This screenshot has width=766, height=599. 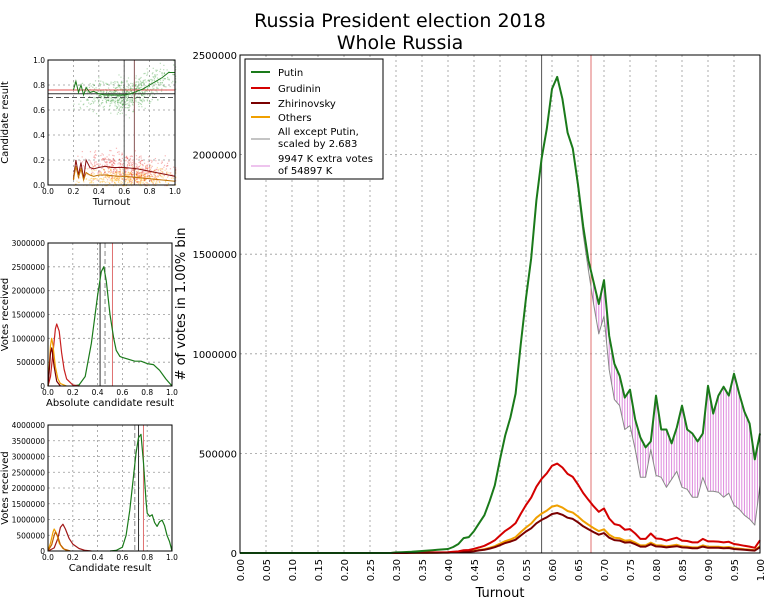 I want to click on x-tick-label: 0.40, so click(x=449, y=570).